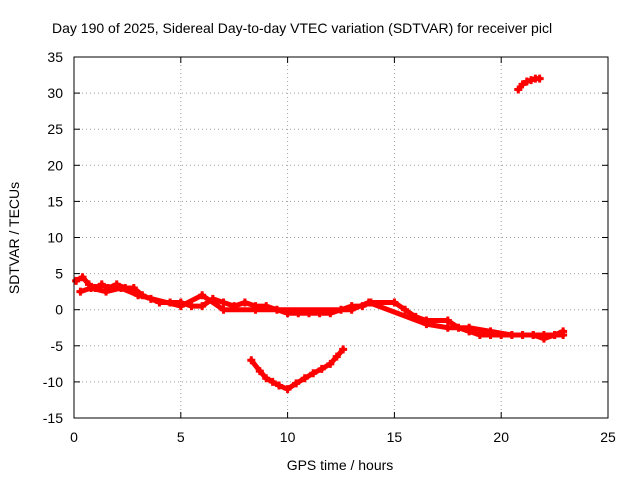 The width and height of the screenshot is (640, 480). What do you see at coordinates (529, 84) in the screenshot?
I see `series-top-arc` at bounding box center [529, 84].